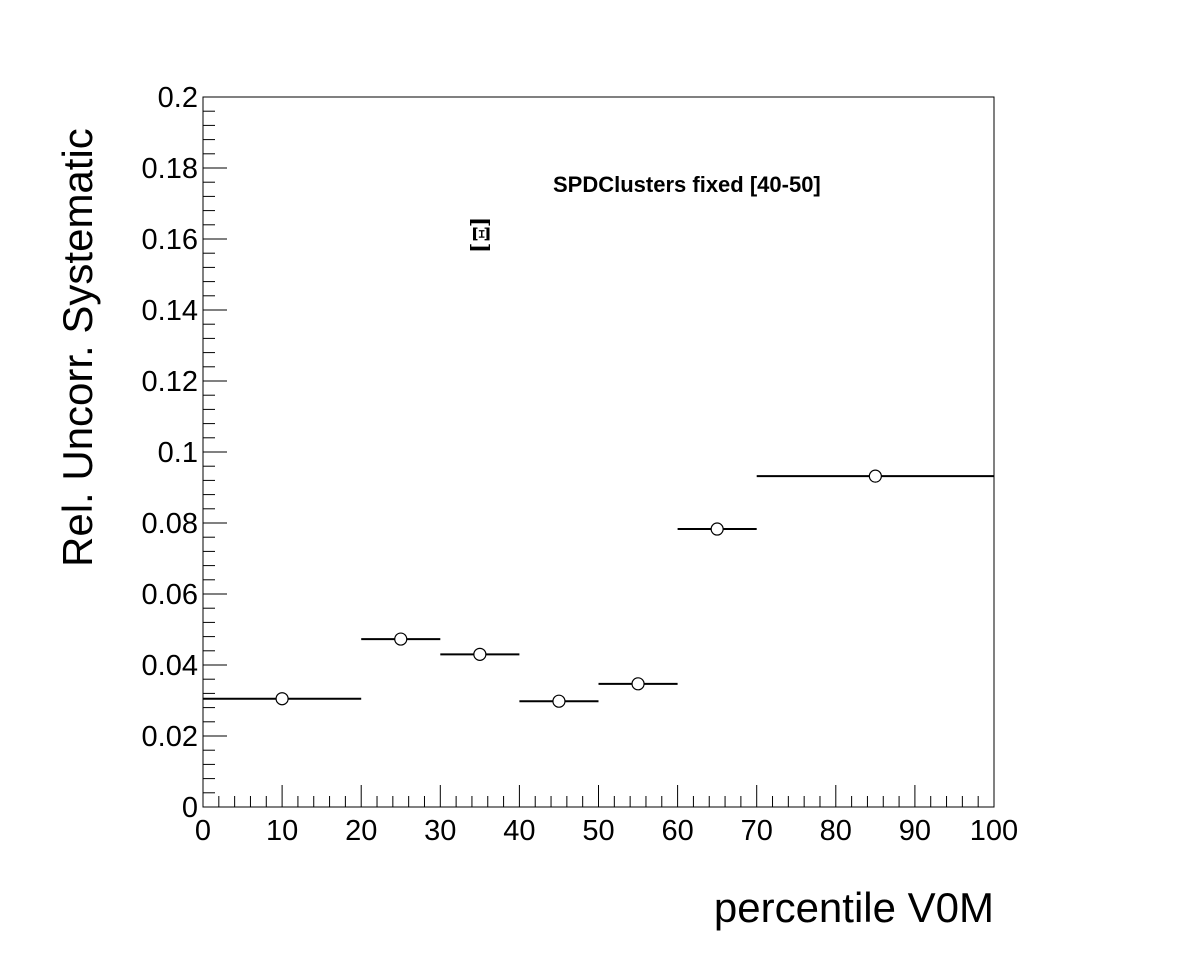 Image resolution: width=1198 pixels, height=973 pixels. Describe the element at coordinates (178, 453) in the screenshot. I see `y-tick-label: 0.1` at that location.